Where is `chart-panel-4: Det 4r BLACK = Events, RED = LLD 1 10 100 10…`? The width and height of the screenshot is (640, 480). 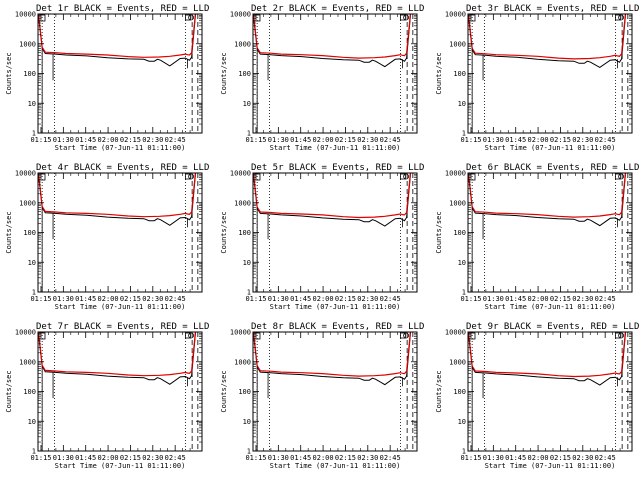 chart-panel-4: Det 4r BLACK = Events, RED = LLD 1 10 100 10… is located at coordinates (107, 237).